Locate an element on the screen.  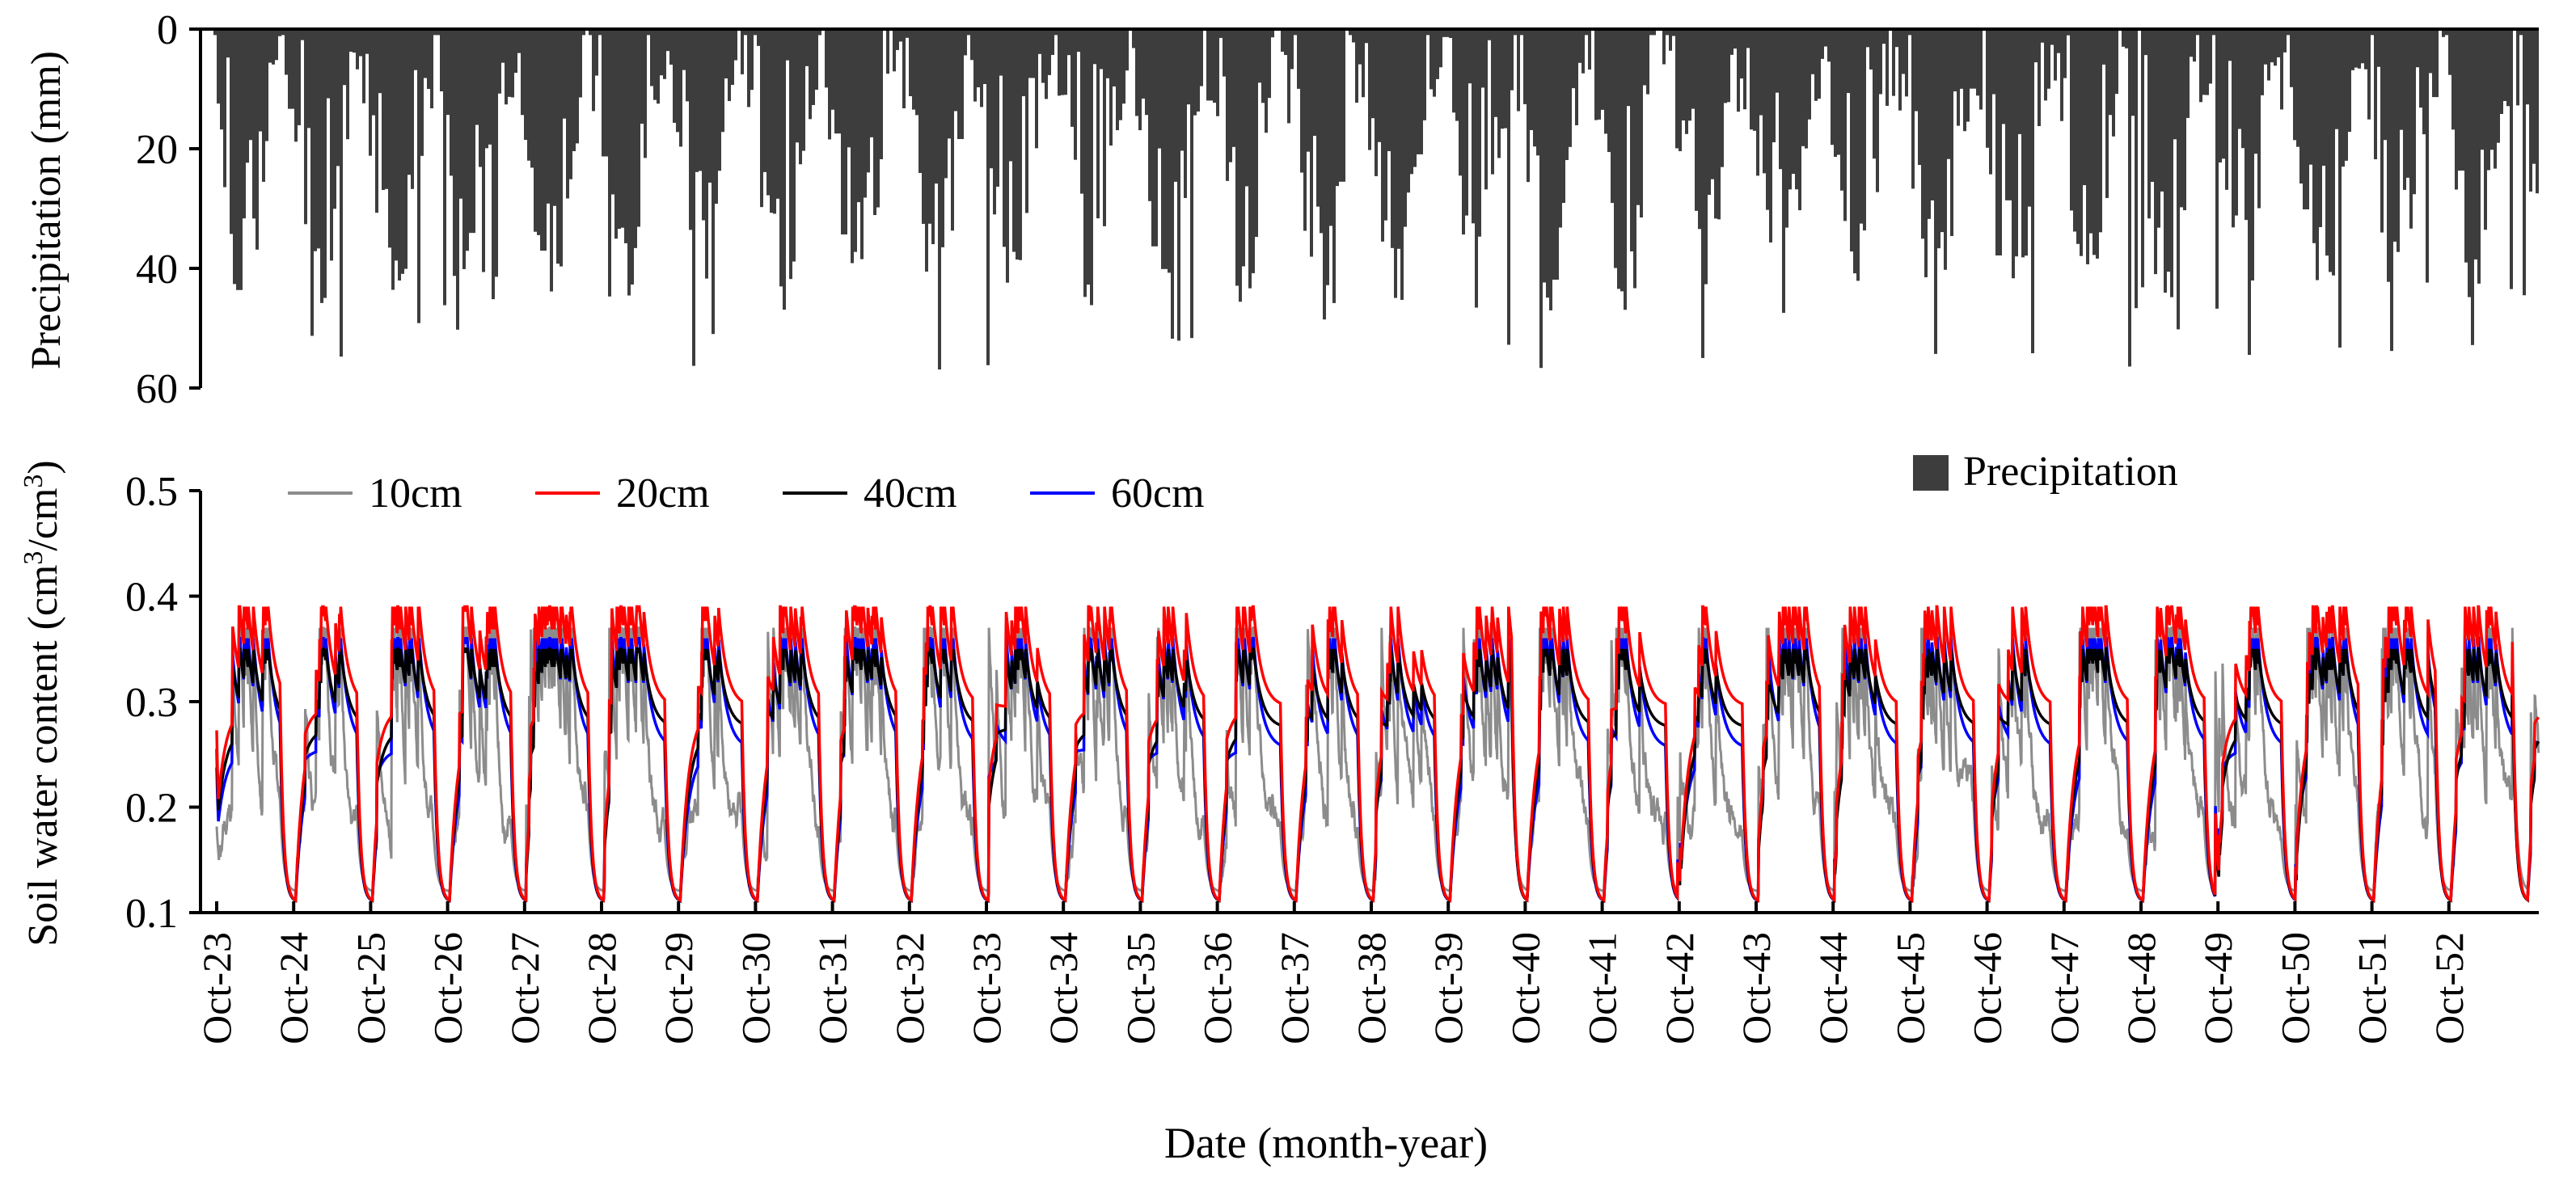
soil-water-x-tick-label: Oct-48 is located at coordinates (2141, 988).